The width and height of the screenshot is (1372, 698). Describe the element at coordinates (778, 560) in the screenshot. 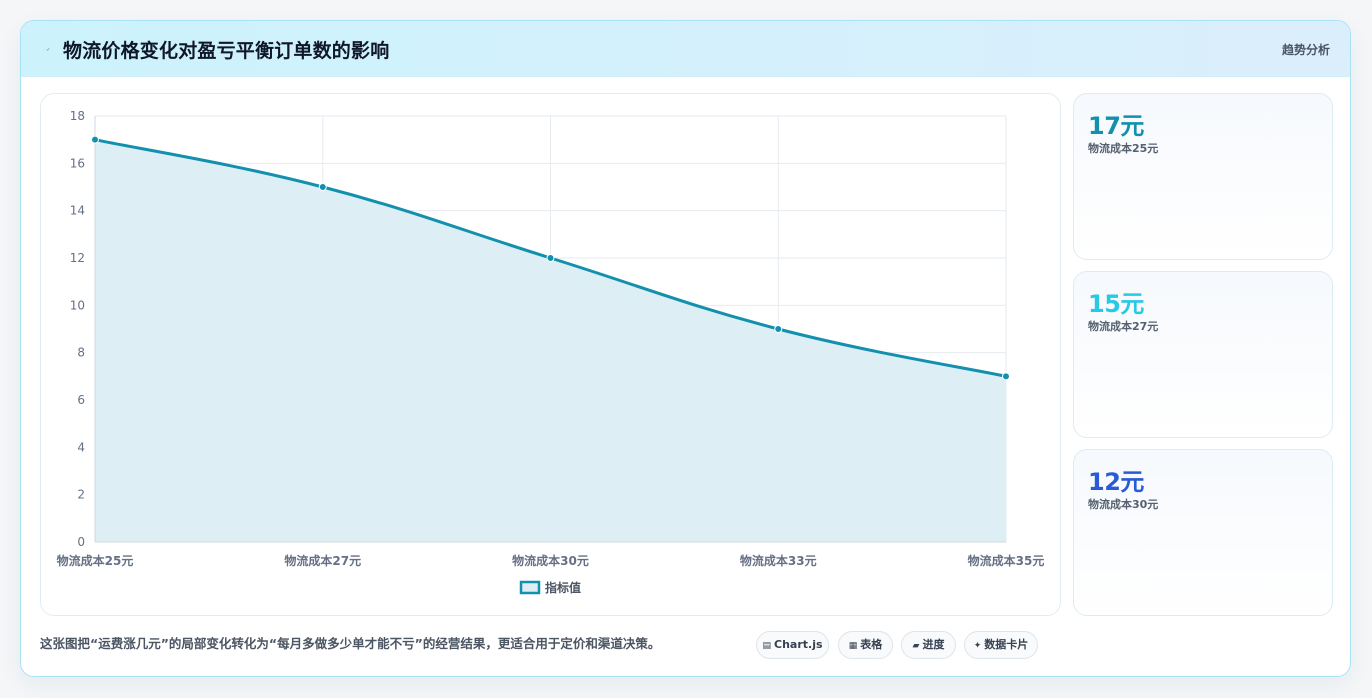

I see `x-tick-label: 物流成本33元` at that location.